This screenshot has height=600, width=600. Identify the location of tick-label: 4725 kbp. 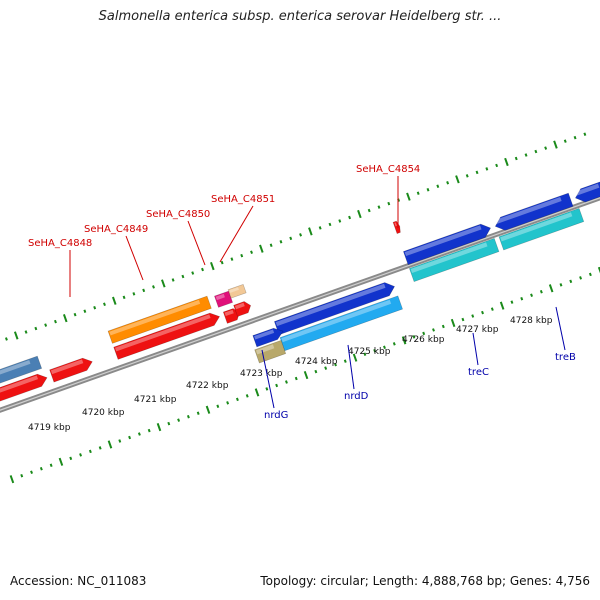
(369, 352).